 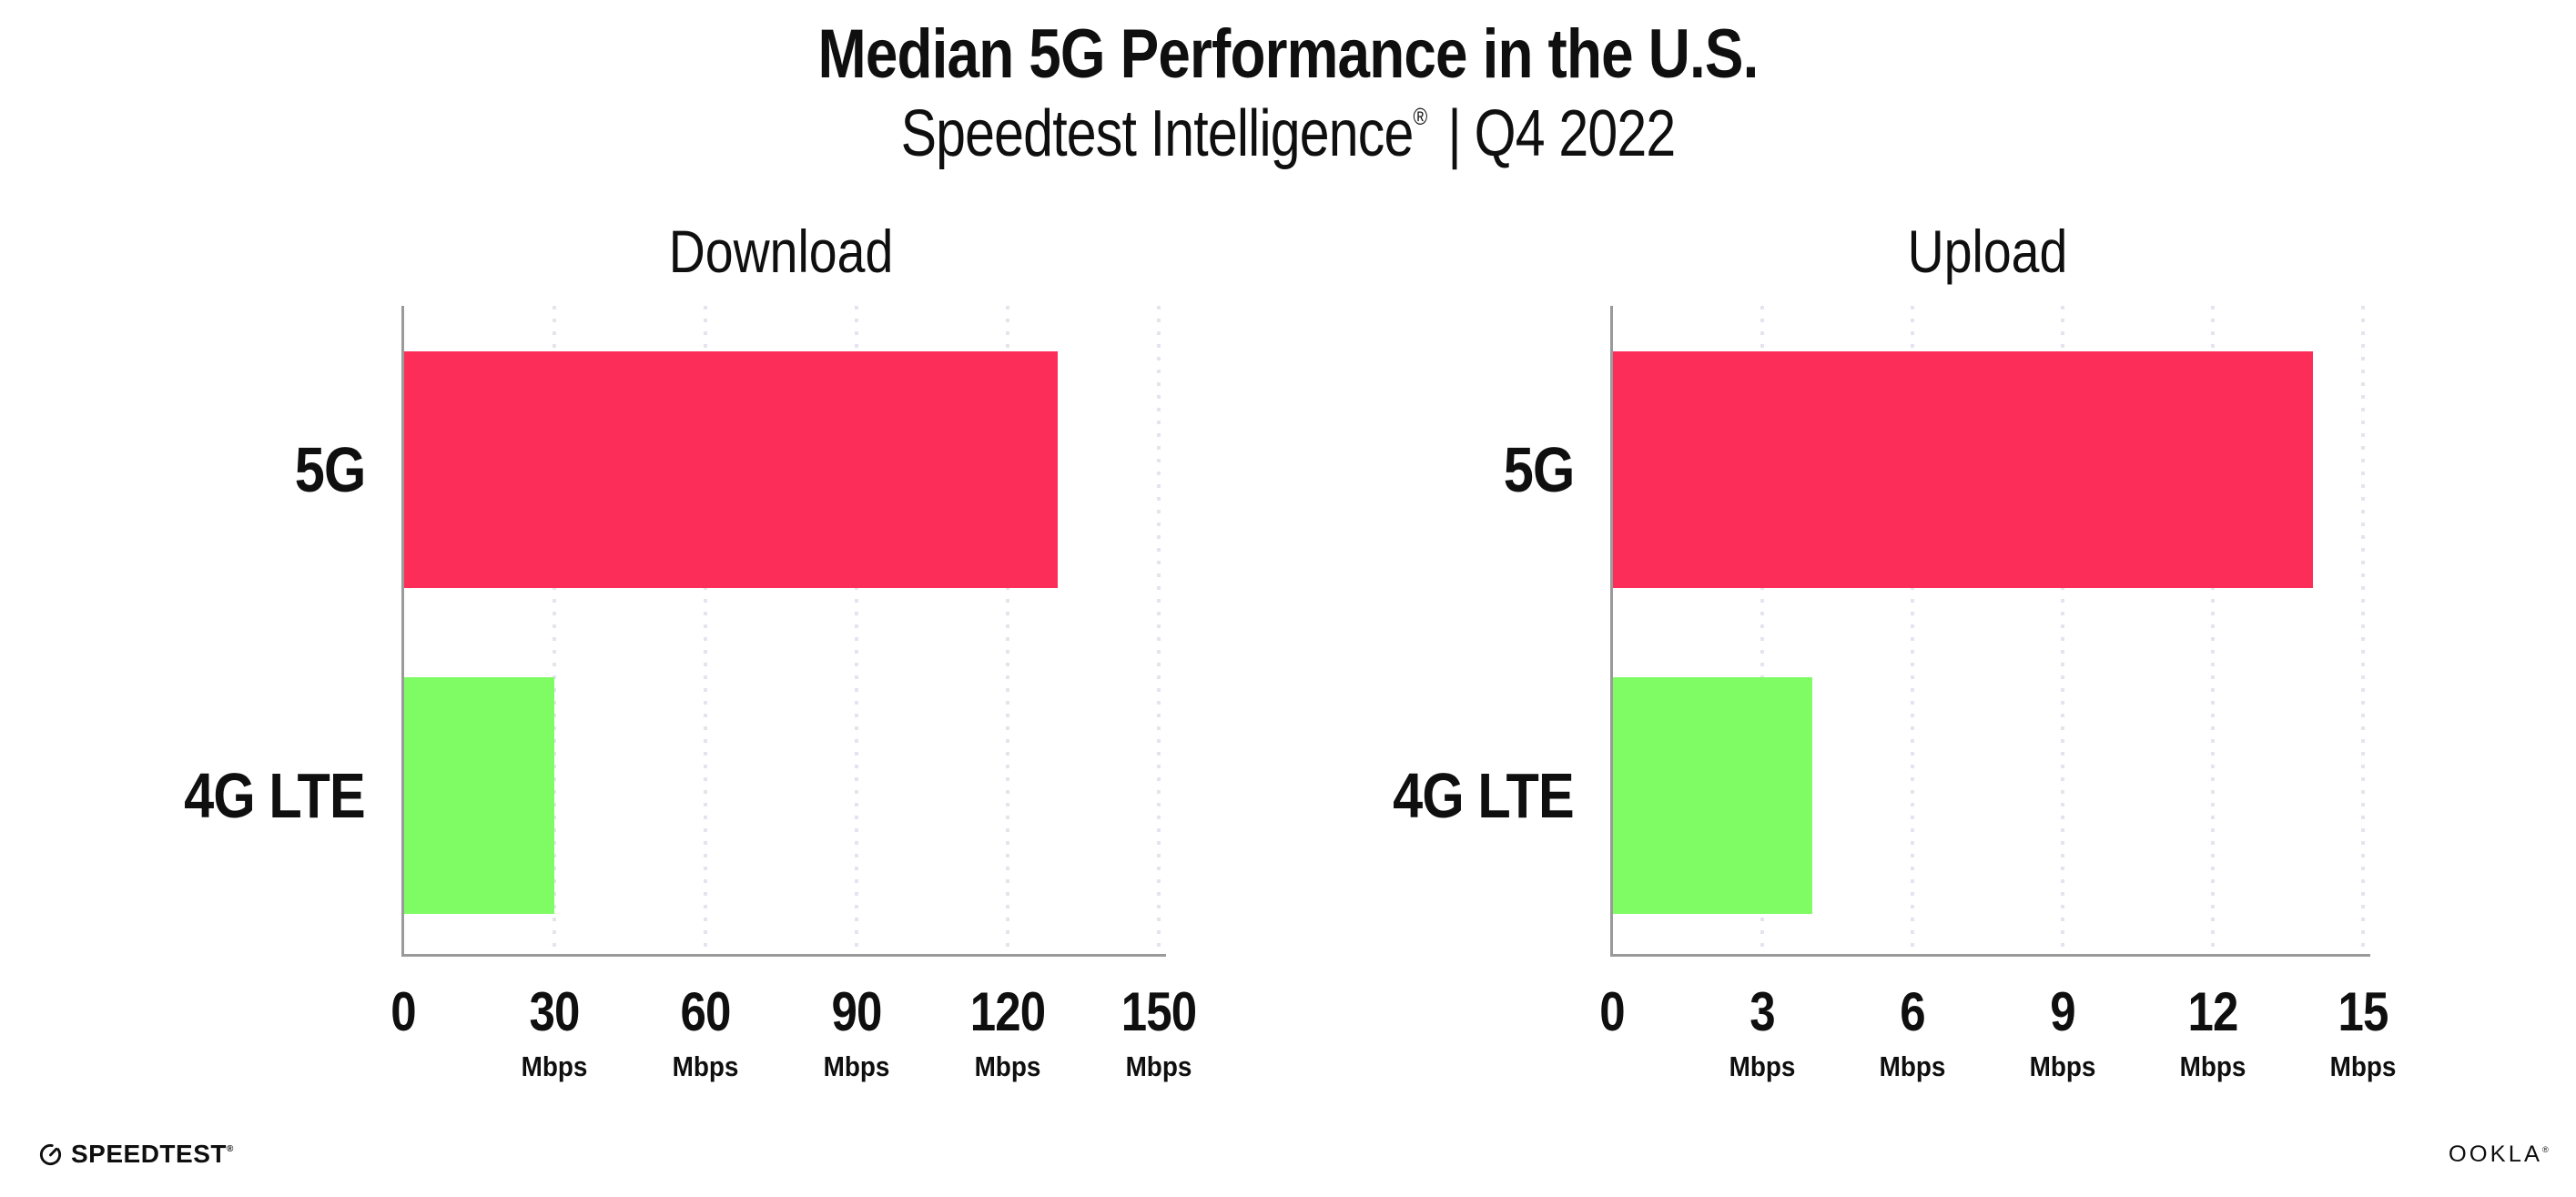 I want to click on download-panel-title: Download, so click(x=781, y=251).